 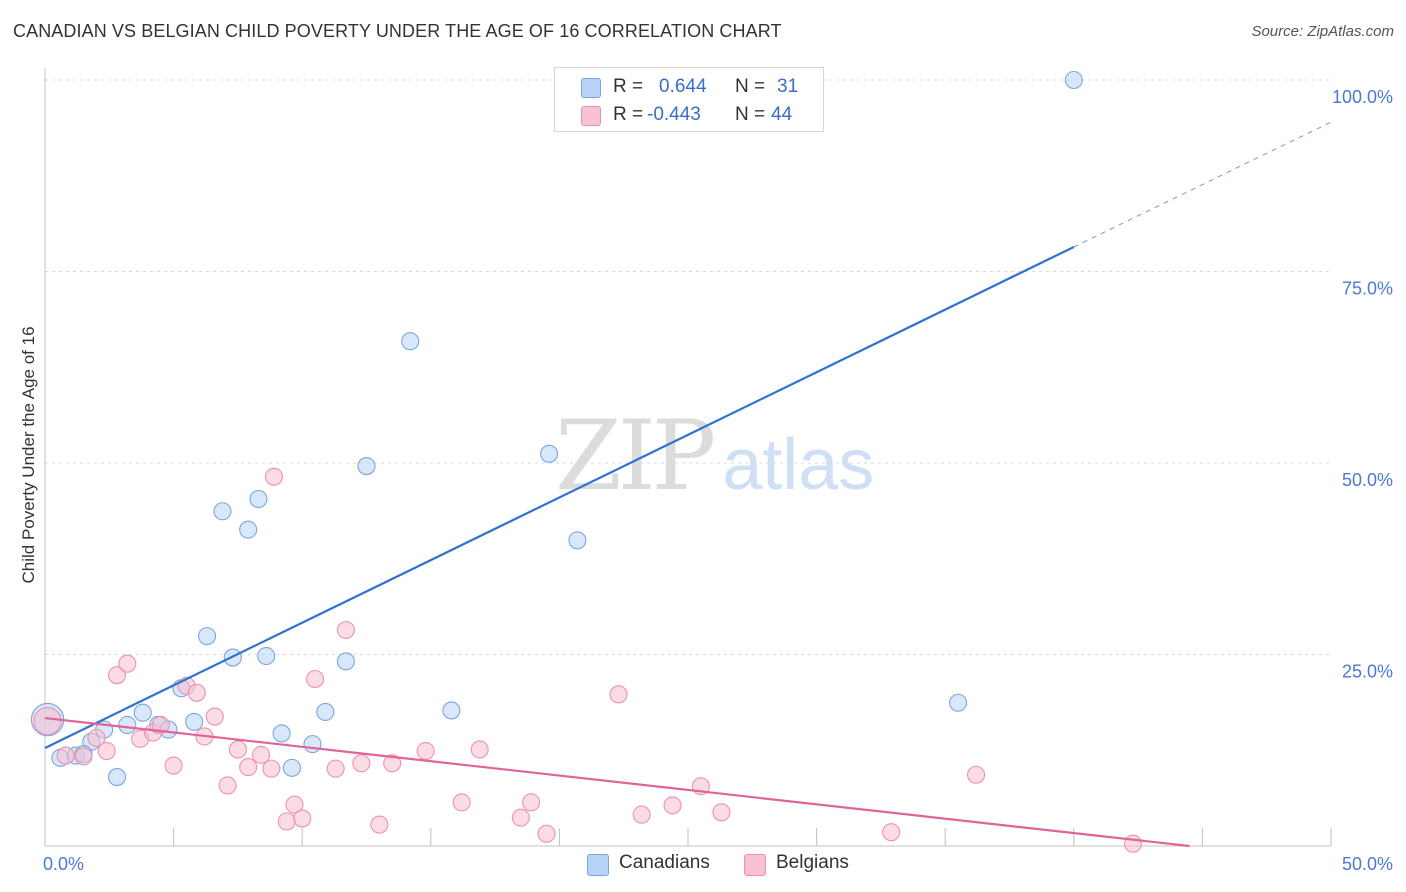 I want to click on bottom-legend-swatch-canadians, so click(x=598, y=865).